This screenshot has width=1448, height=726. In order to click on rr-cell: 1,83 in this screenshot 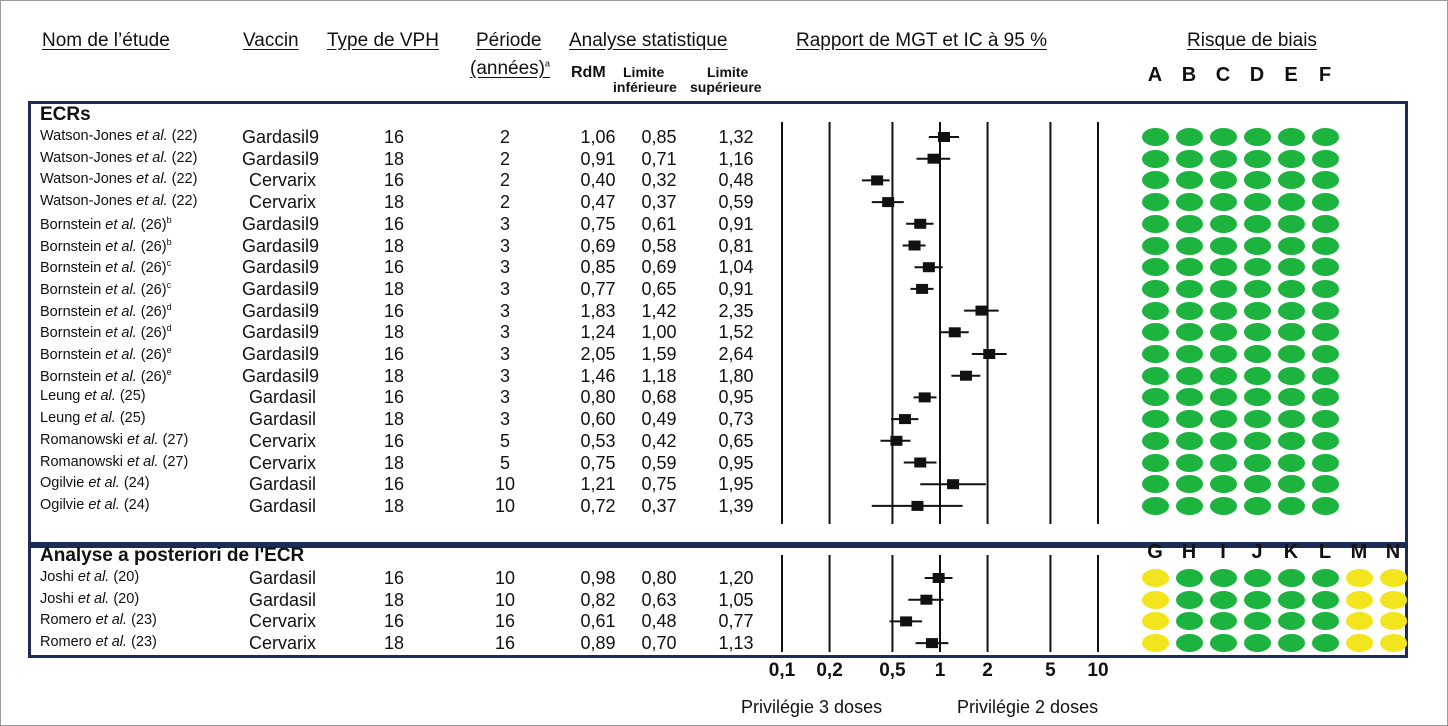, I will do `click(598, 310)`.